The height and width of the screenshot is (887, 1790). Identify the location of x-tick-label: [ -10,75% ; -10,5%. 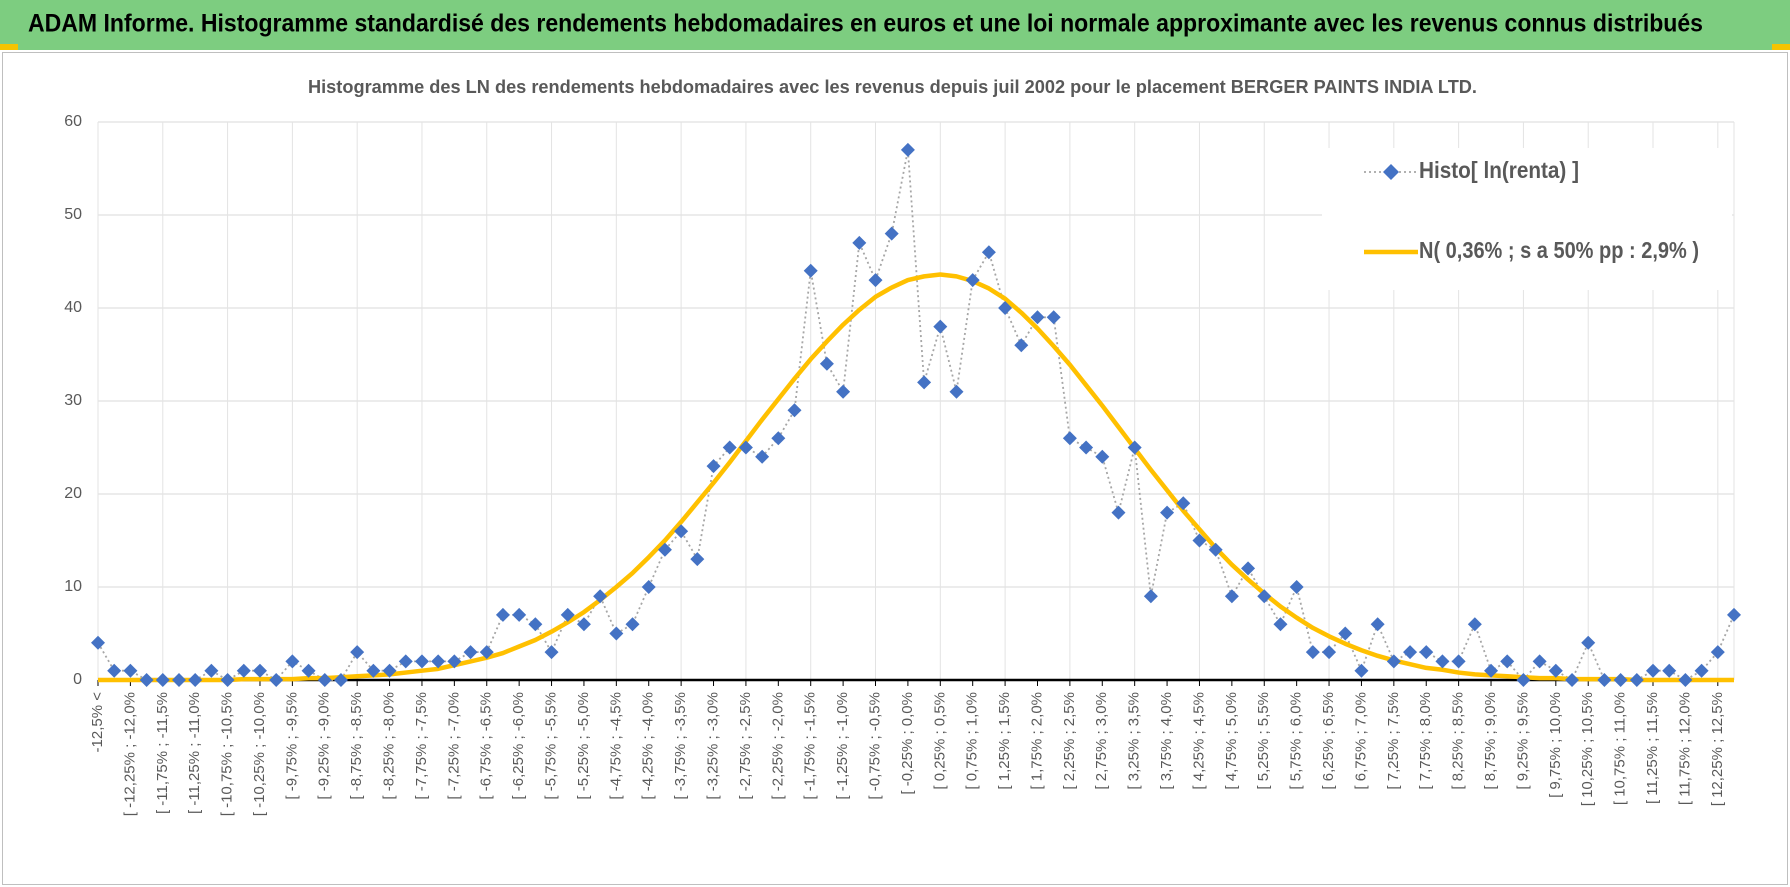
(227, 754).